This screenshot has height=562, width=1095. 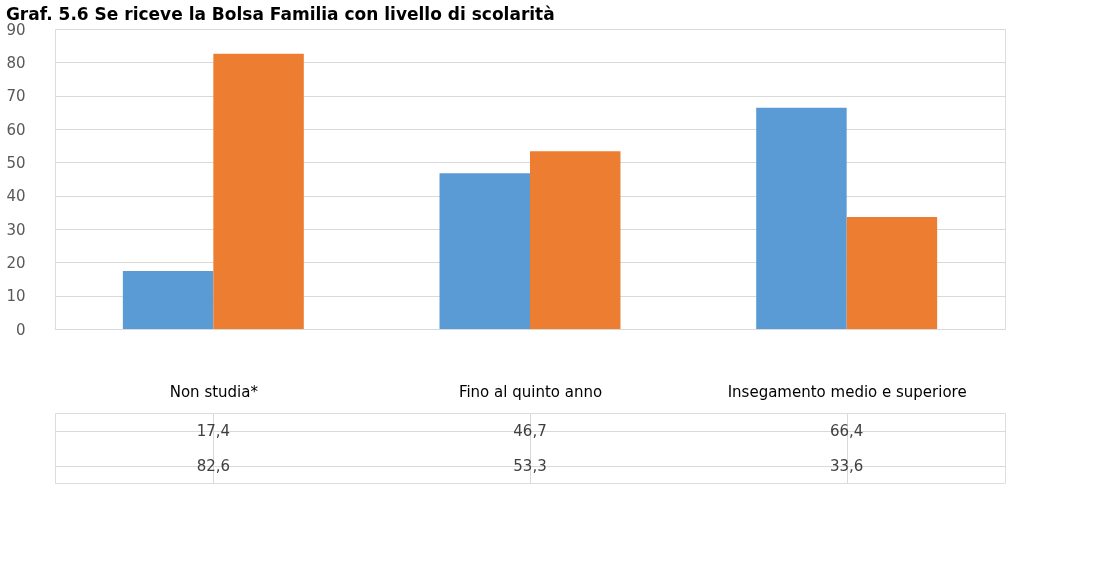 What do you see at coordinates (213, 430) in the screenshot?
I see `data-label: 17,4` at bounding box center [213, 430].